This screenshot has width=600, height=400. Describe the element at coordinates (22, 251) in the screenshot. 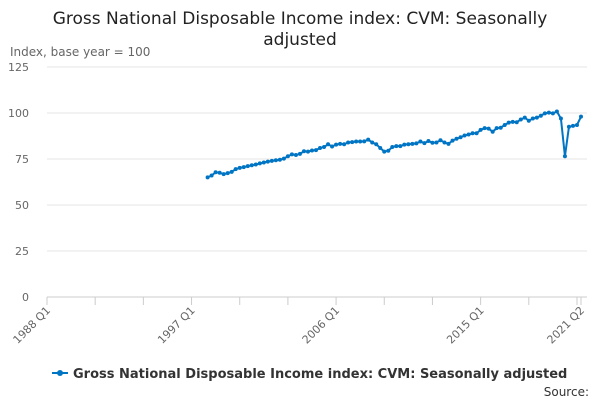

I see `y-tick-label: 25` at that location.